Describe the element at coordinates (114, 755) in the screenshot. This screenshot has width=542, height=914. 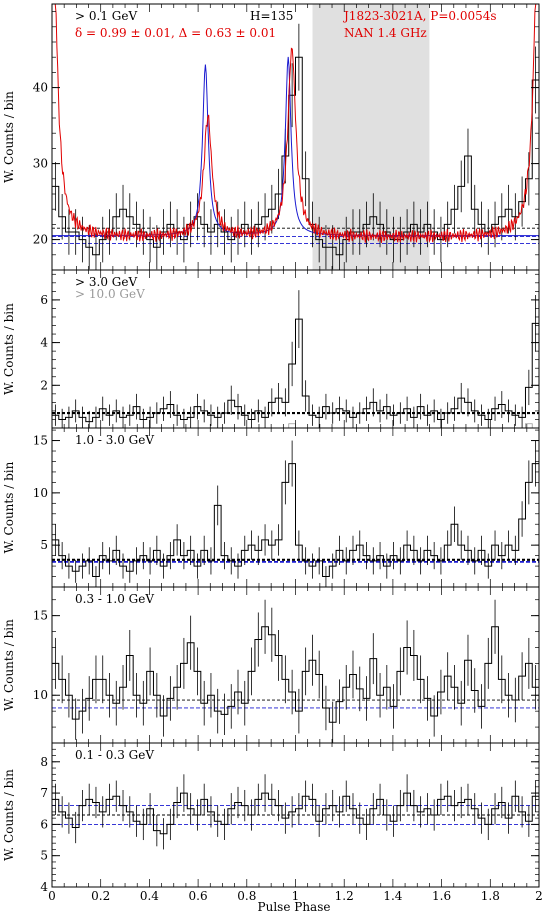
I see `energy-band-label: 0.1 - 0.3 GeV` at that location.